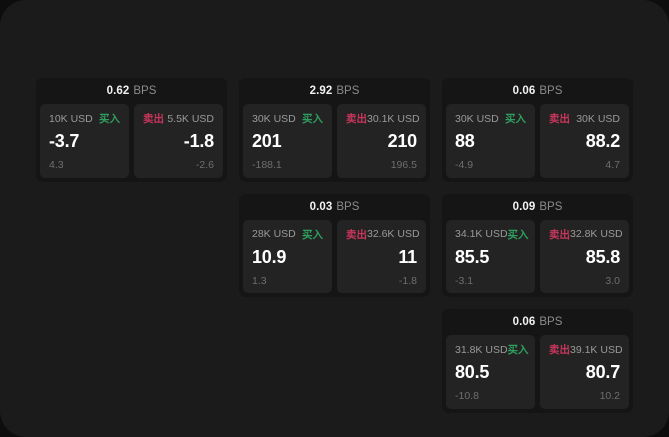 The image size is (669, 437). I want to click on sell-size-label: 5.5K USD, so click(190, 118).